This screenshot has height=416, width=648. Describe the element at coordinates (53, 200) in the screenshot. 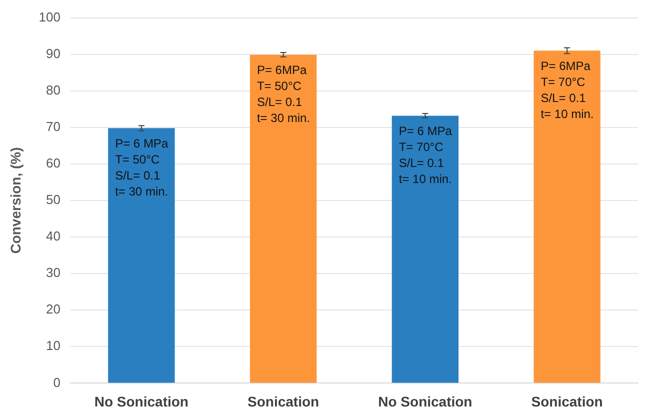

I see `y-tick-label: 50` at that location.